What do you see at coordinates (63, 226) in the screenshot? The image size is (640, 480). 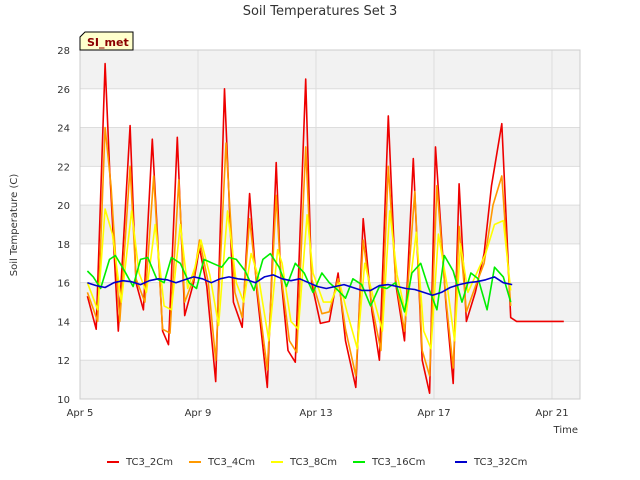 I see `y-axis-ticks: 10 12 14 16 18 20 22 24 26 28` at bounding box center [63, 226].